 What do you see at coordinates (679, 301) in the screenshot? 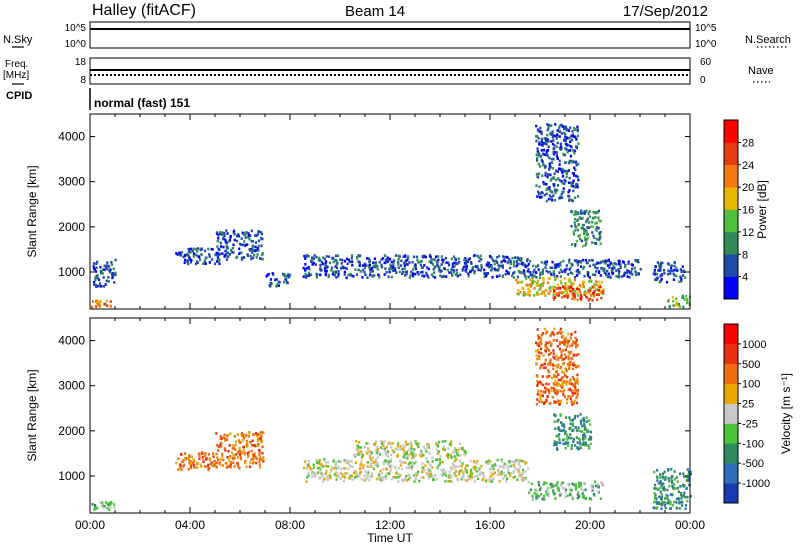
I see `scatter-region` at bounding box center [679, 301].